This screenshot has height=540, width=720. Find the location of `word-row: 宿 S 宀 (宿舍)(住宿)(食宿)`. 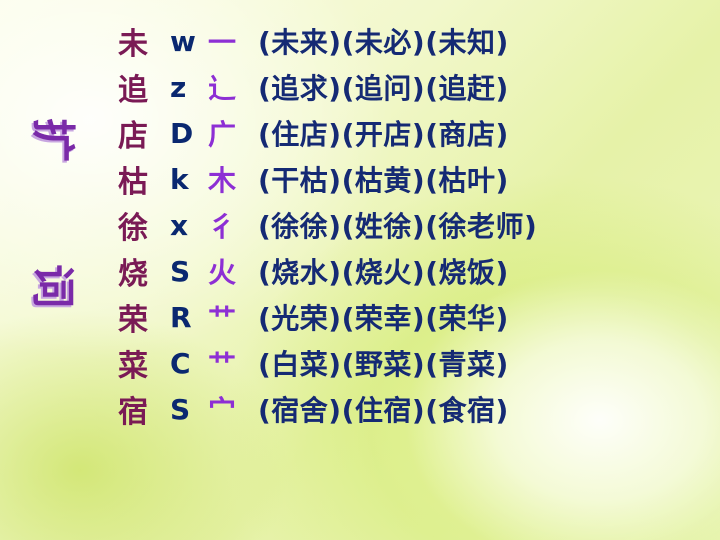

word-row: 宿 S 宀 (宿舍)(住宿)(食宿) is located at coordinates (413, 409).